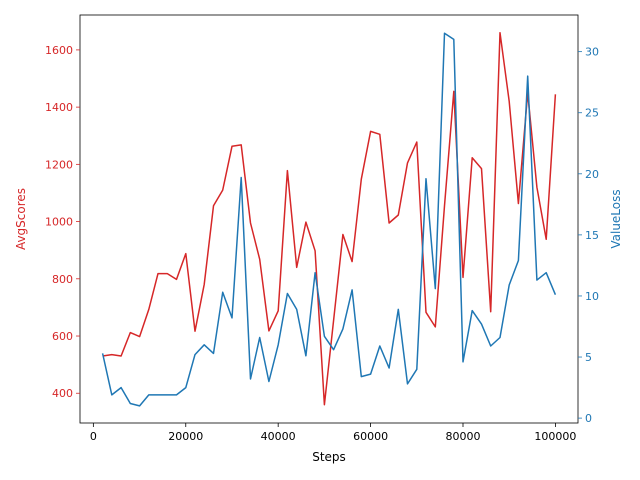 This screenshot has width=640, height=480. Describe the element at coordinates (592, 52) in the screenshot. I see `y-right-tick-label: 30` at that location.